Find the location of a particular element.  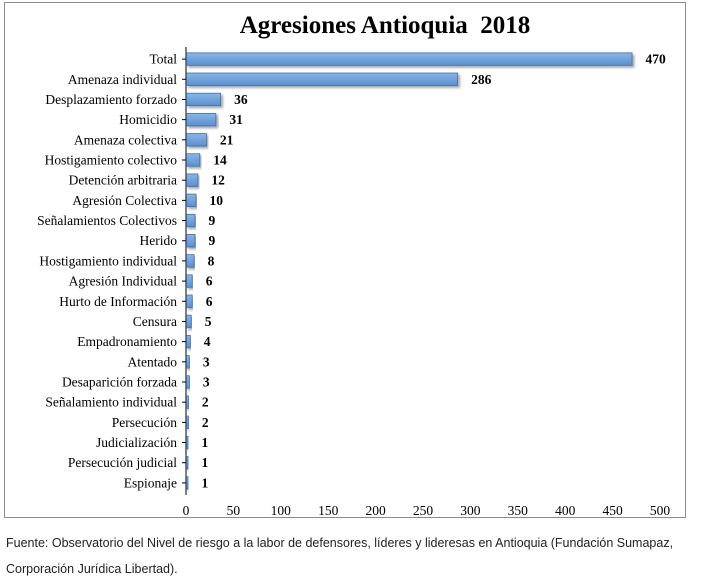

category-label: Homicidio is located at coordinates (148, 119).